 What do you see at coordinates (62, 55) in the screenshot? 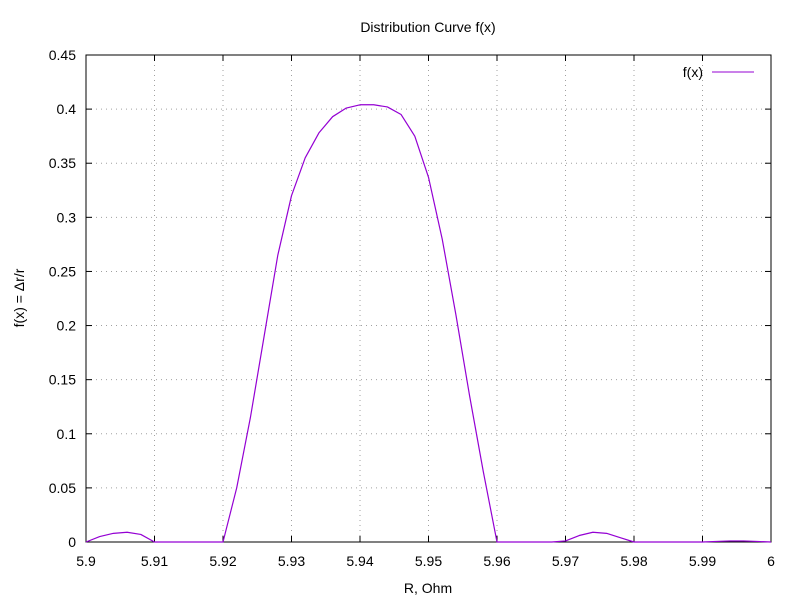
I see `y-tick-label: 0.45` at bounding box center [62, 55].